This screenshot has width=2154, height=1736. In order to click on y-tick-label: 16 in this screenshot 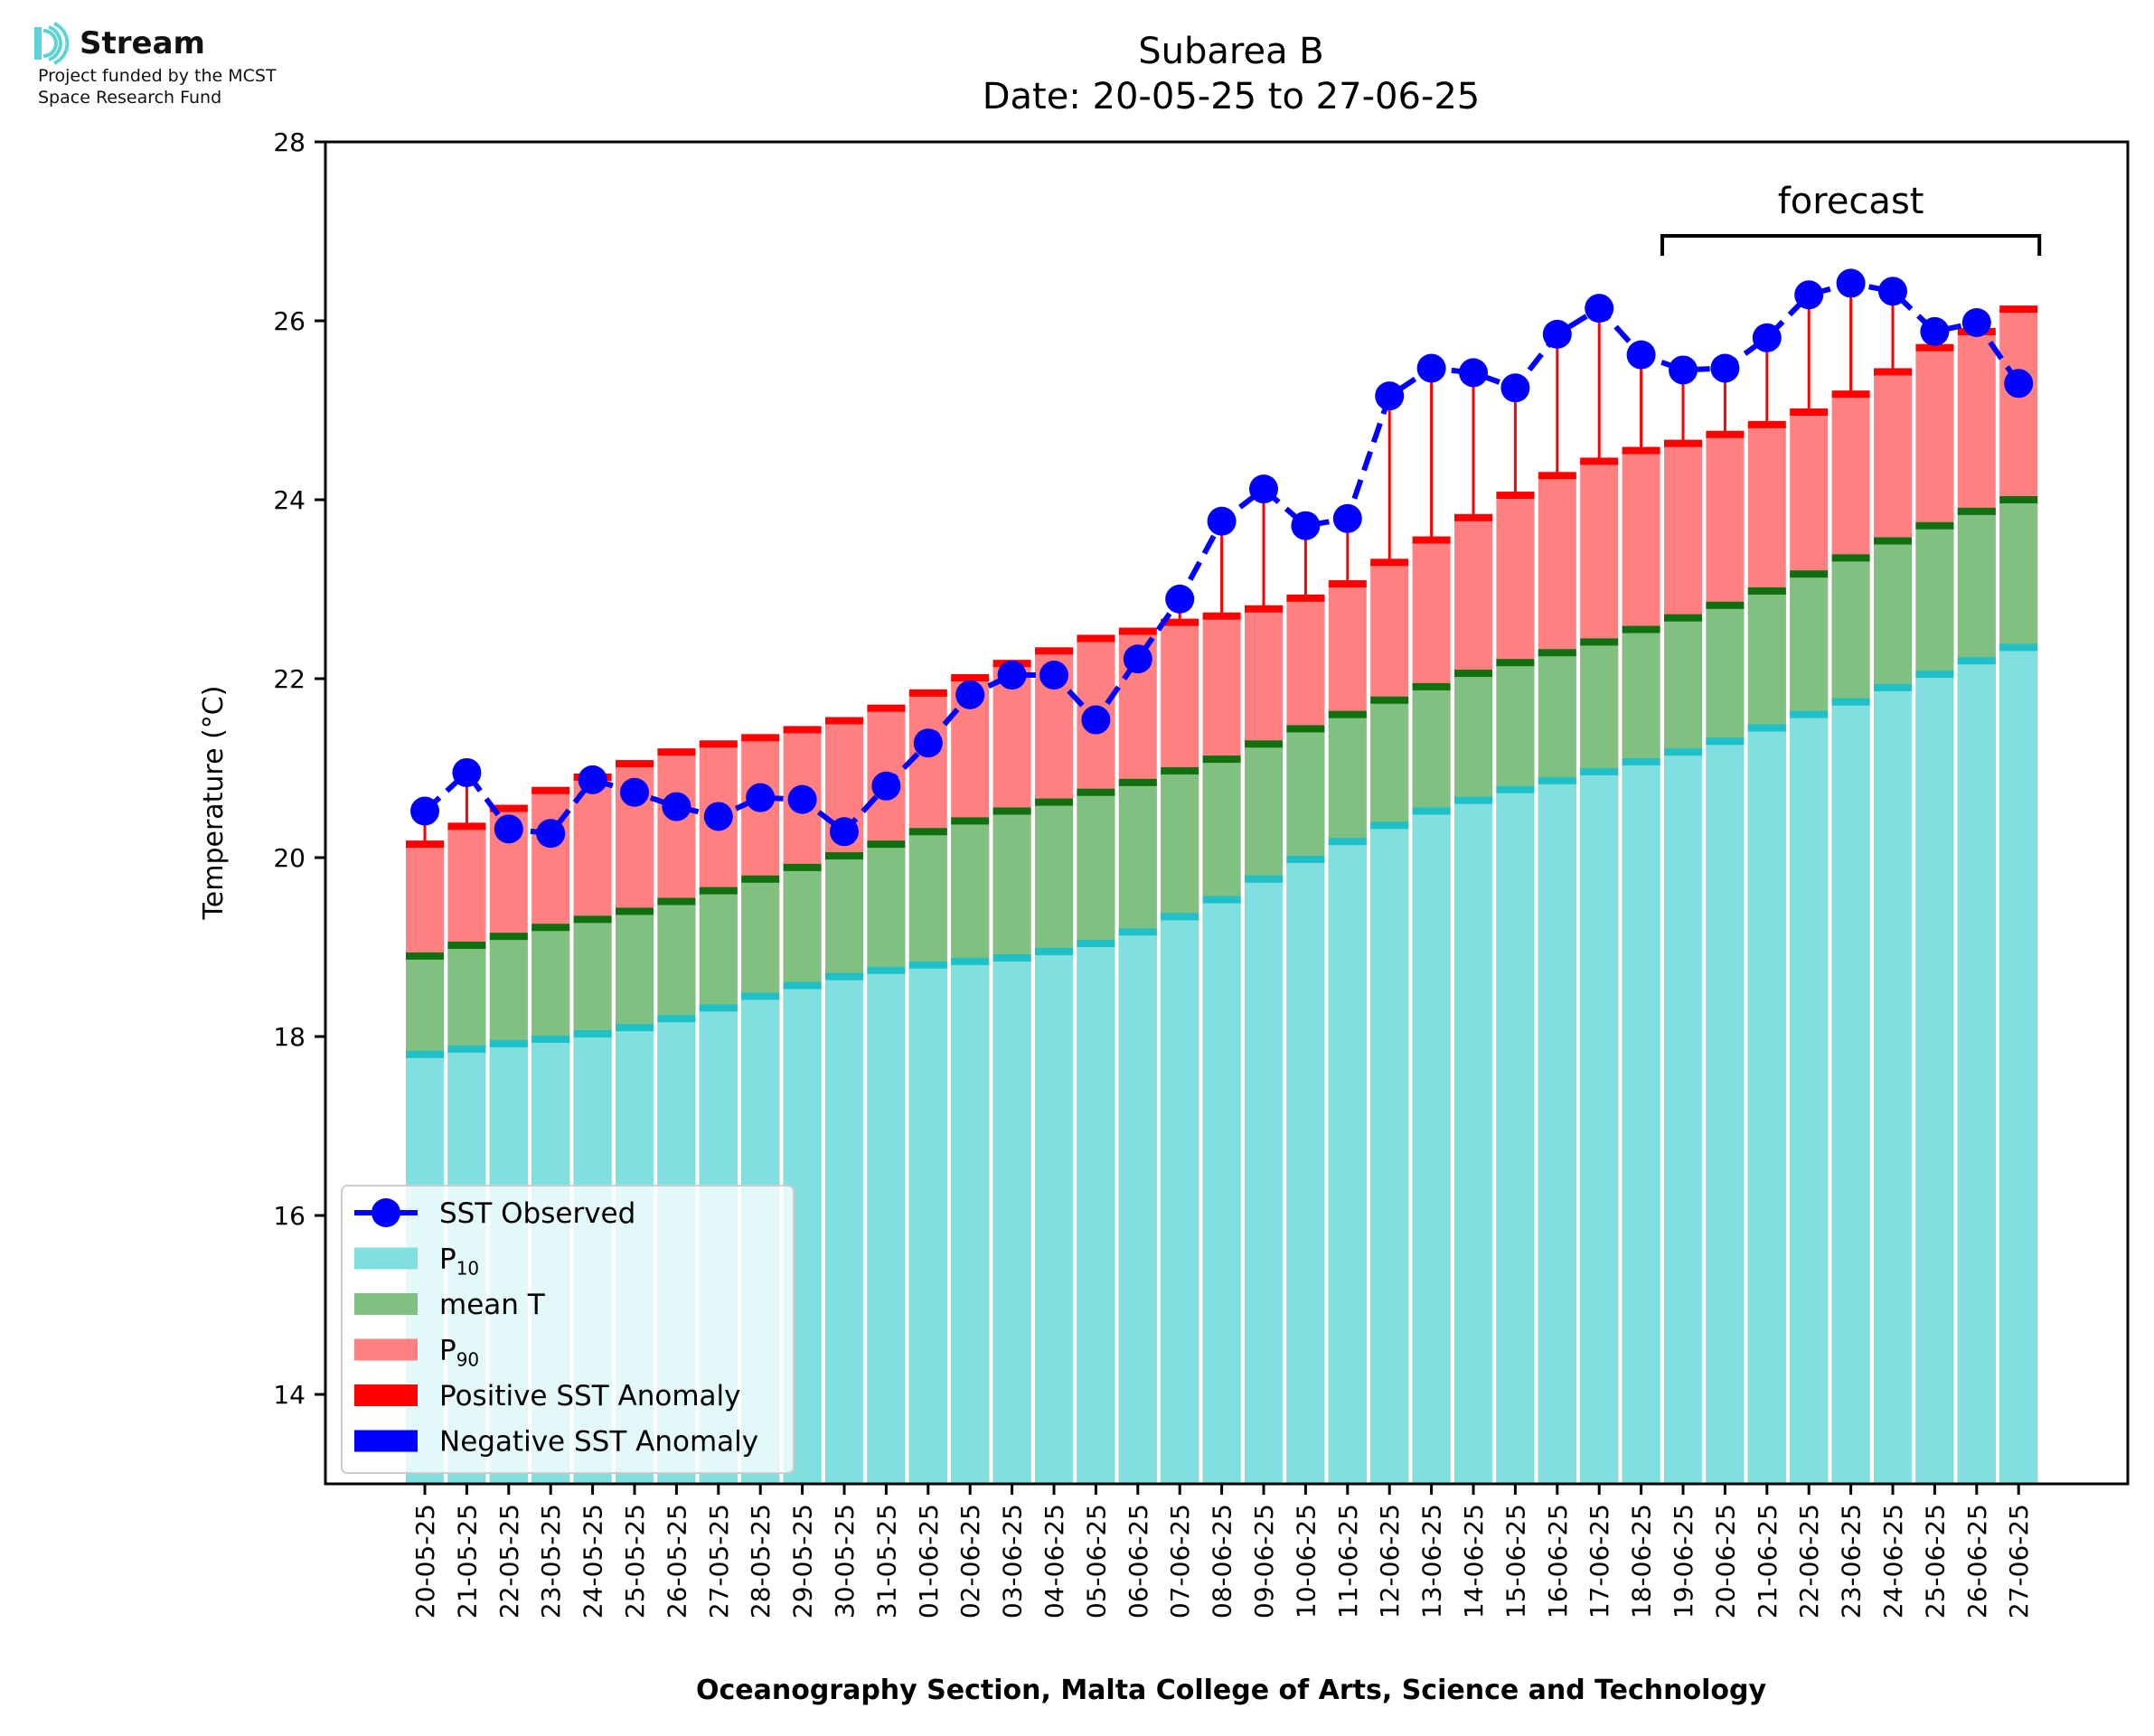, I will do `click(289, 1216)`.